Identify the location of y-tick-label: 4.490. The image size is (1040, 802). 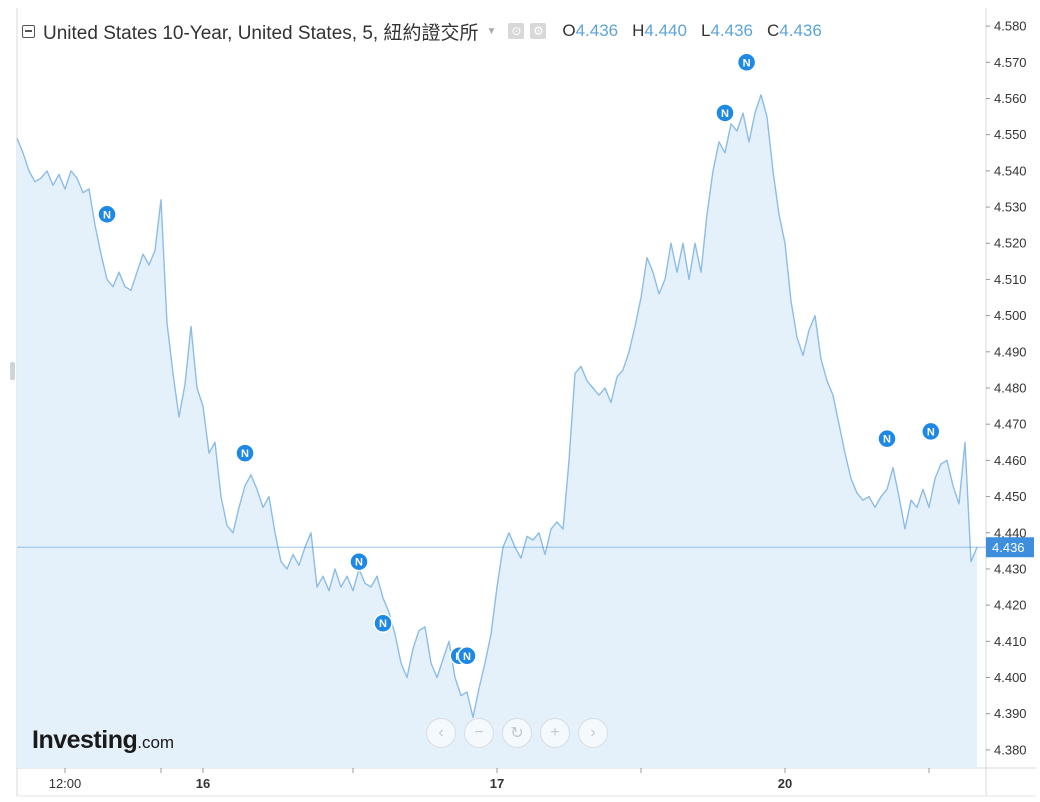
(1010, 351).